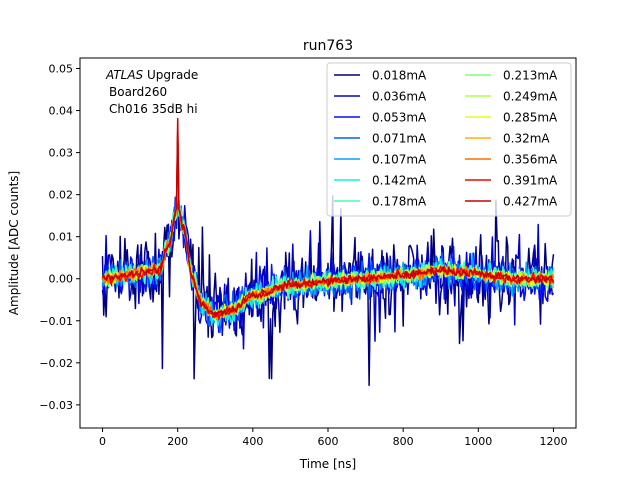 This screenshot has height=480, width=640. Describe the element at coordinates (403, 441) in the screenshot. I see `x-tick-label: 800` at that location.